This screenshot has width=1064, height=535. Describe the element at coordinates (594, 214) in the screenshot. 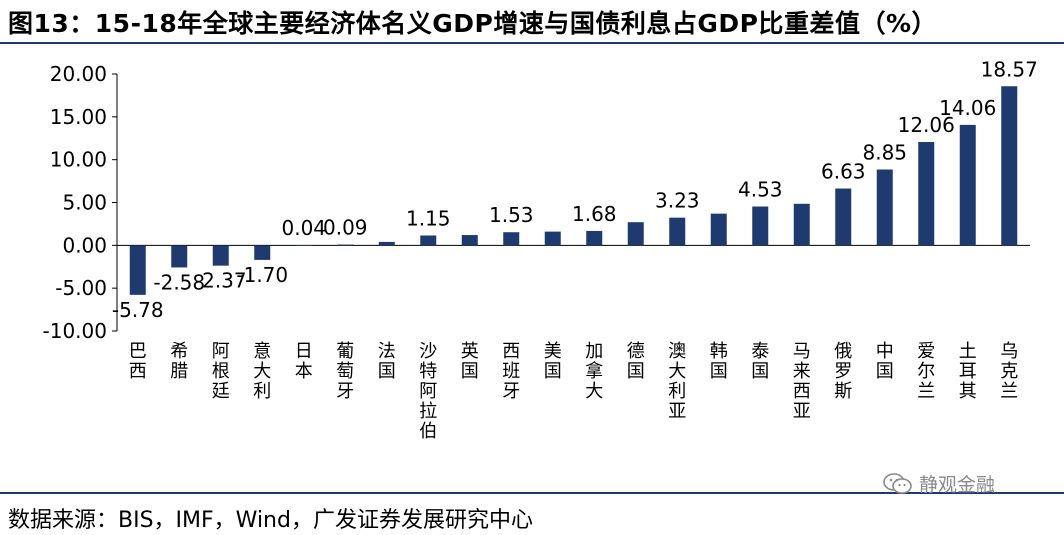

I see `data-label: 1.68` at that location.